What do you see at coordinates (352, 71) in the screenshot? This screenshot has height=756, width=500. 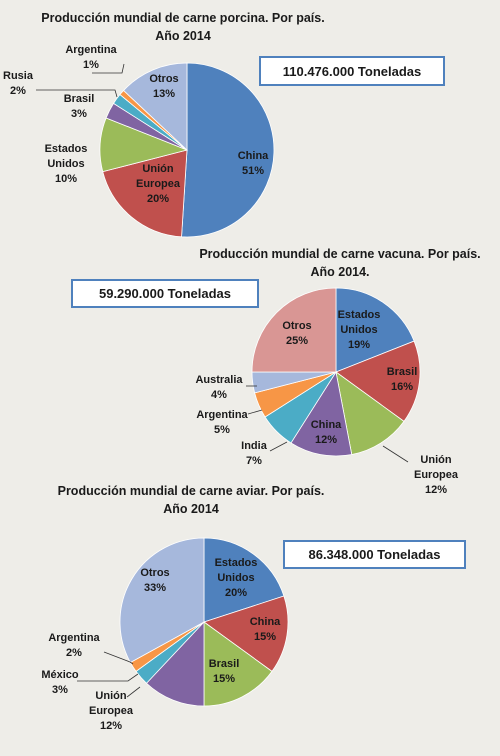 I see `total-pork-box: 110.476.000 Toneladas` at bounding box center [352, 71].